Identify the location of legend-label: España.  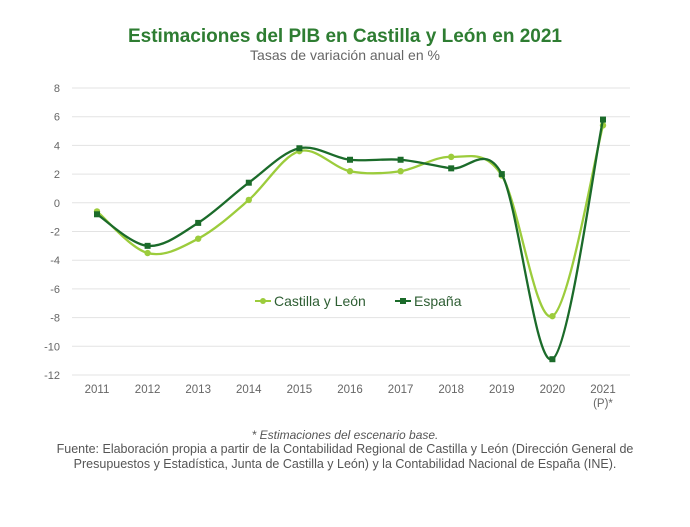
(438, 301).